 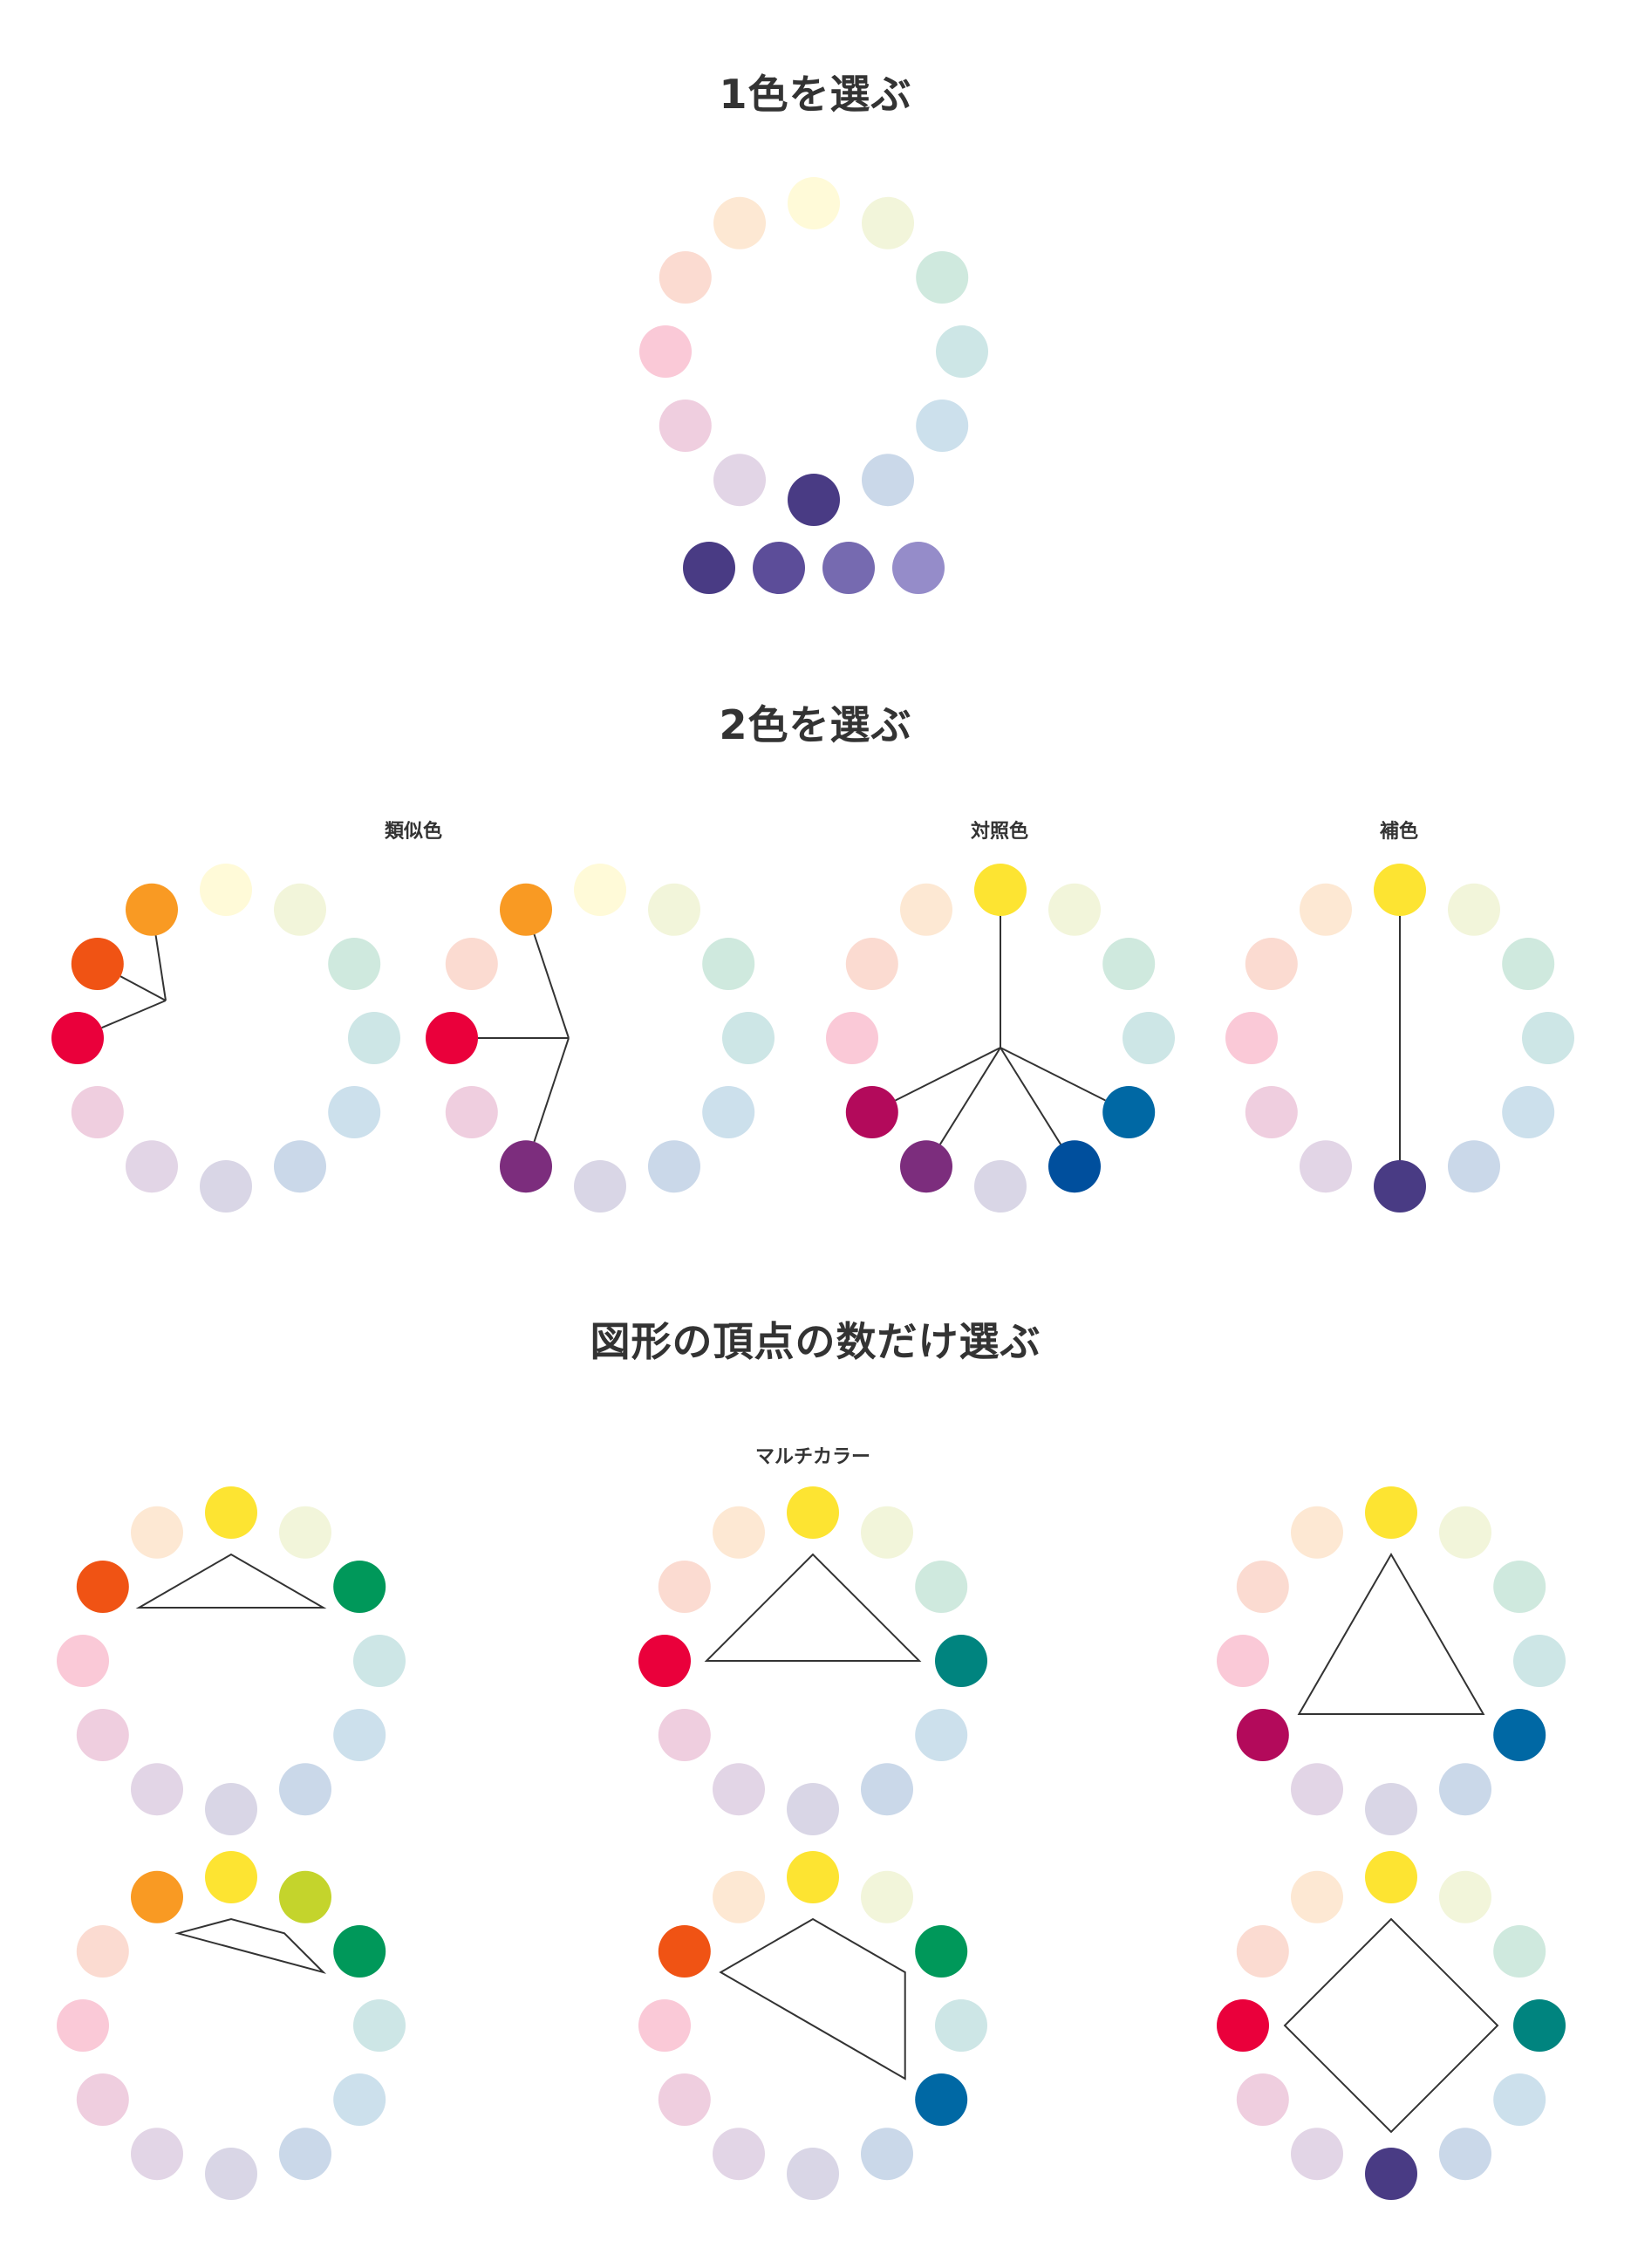 What do you see at coordinates (1001, 1038) in the screenshot?
I see `wheel-contrast` at bounding box center [1001, 1038].